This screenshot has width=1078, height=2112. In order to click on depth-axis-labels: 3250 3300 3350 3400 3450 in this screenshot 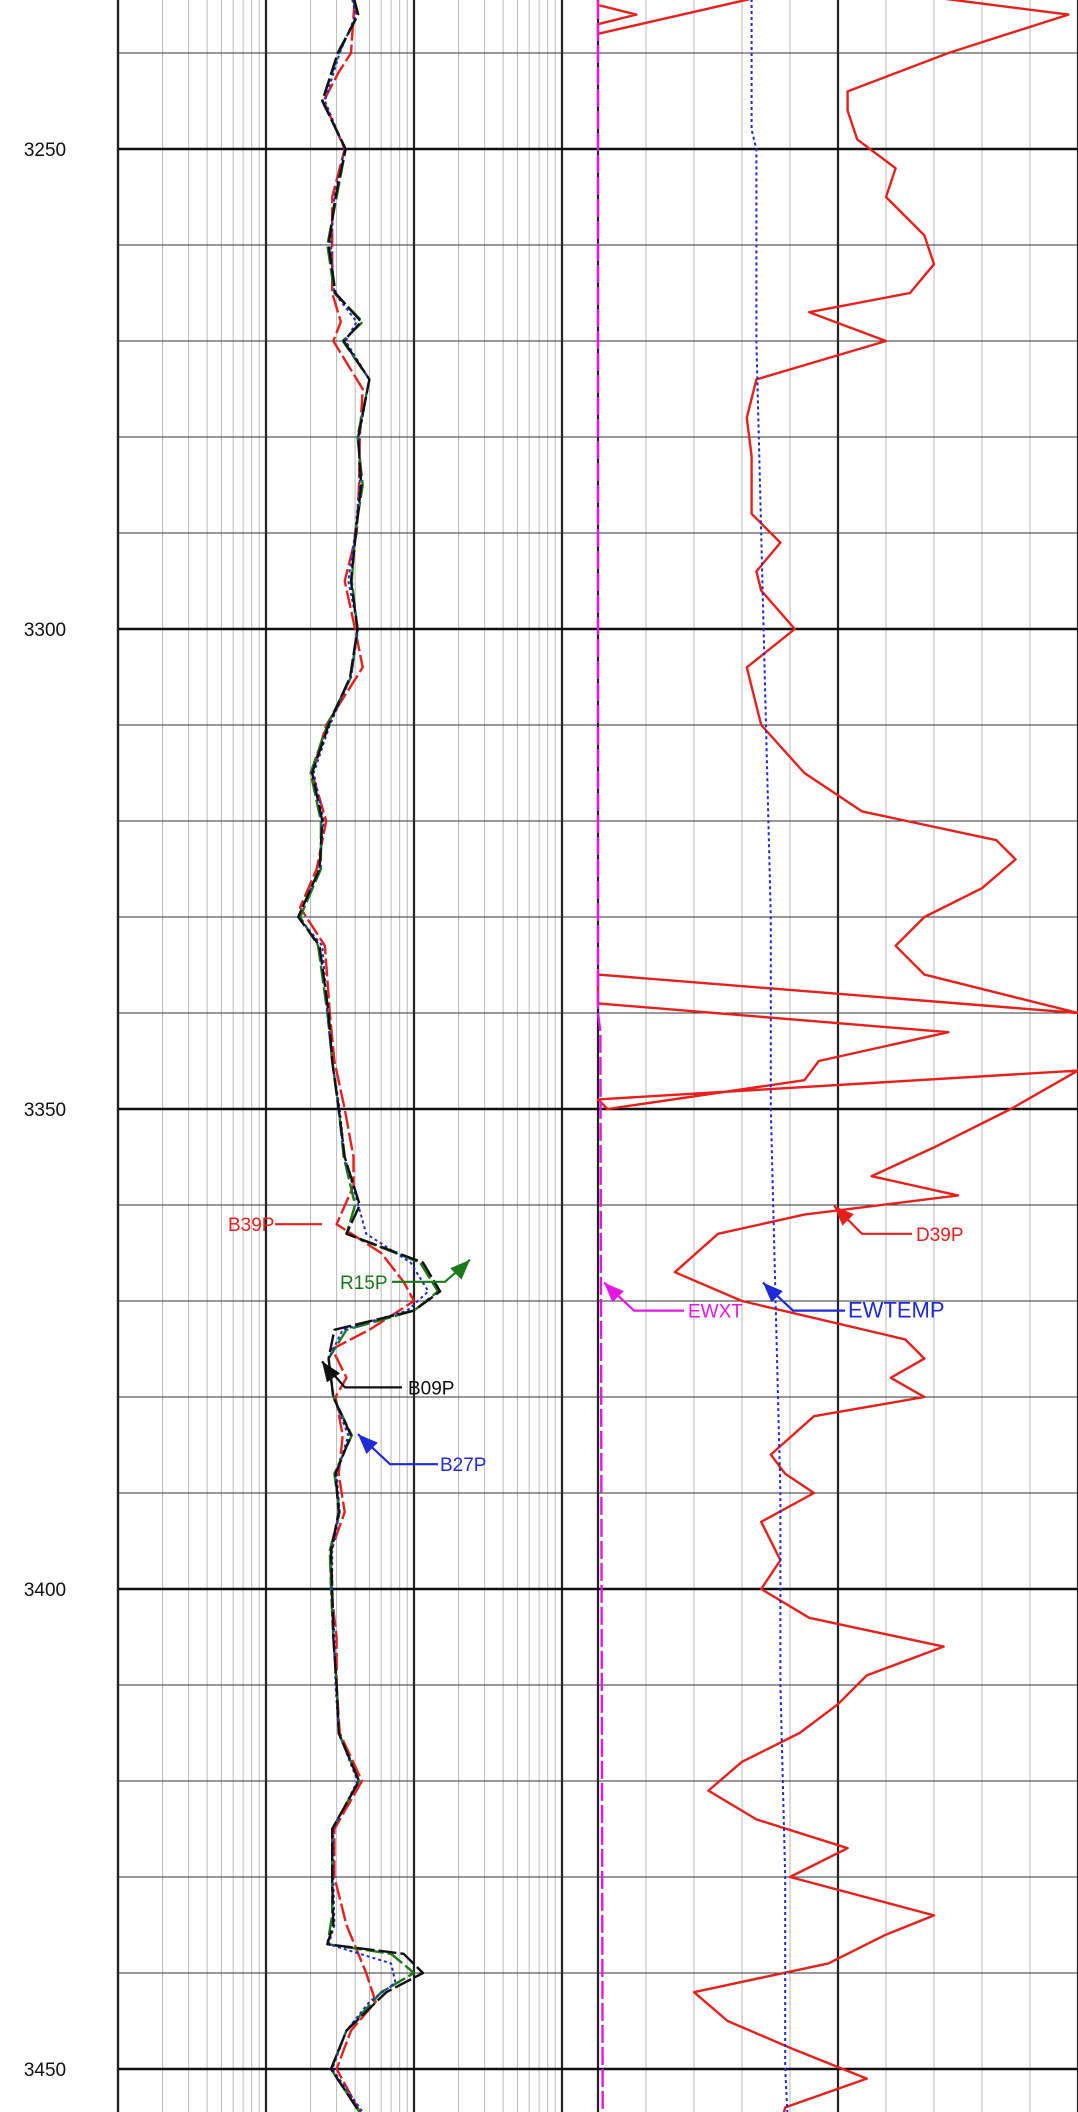, I will do `click(45, 1110)`.